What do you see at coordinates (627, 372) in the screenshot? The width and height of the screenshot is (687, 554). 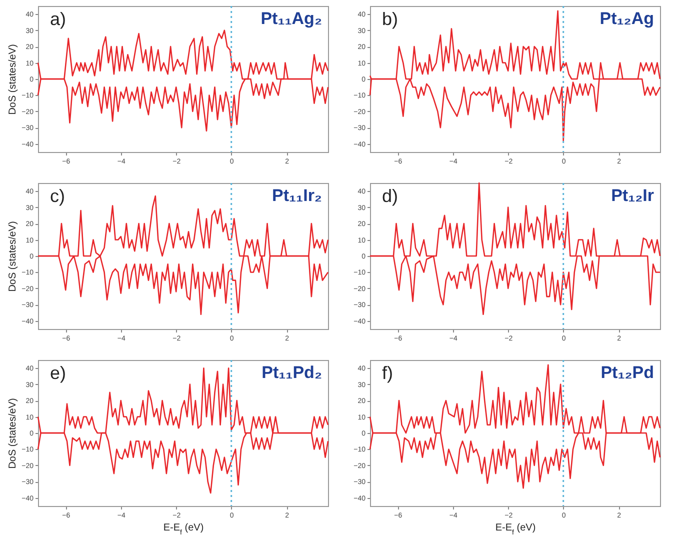 I see `annotation: Pt₁₂Pd` at bounding box center [627, 372].